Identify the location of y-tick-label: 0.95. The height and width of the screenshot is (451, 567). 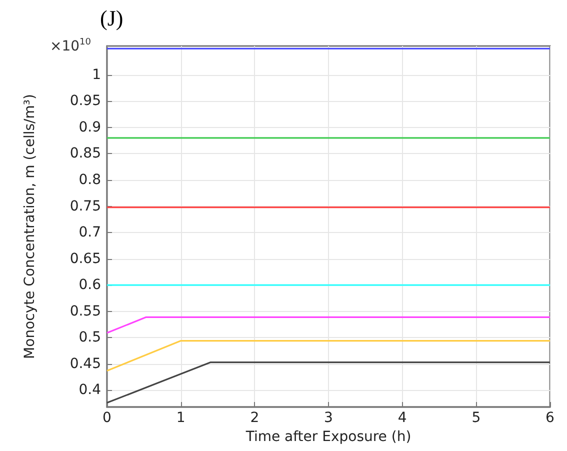
(85, 101).